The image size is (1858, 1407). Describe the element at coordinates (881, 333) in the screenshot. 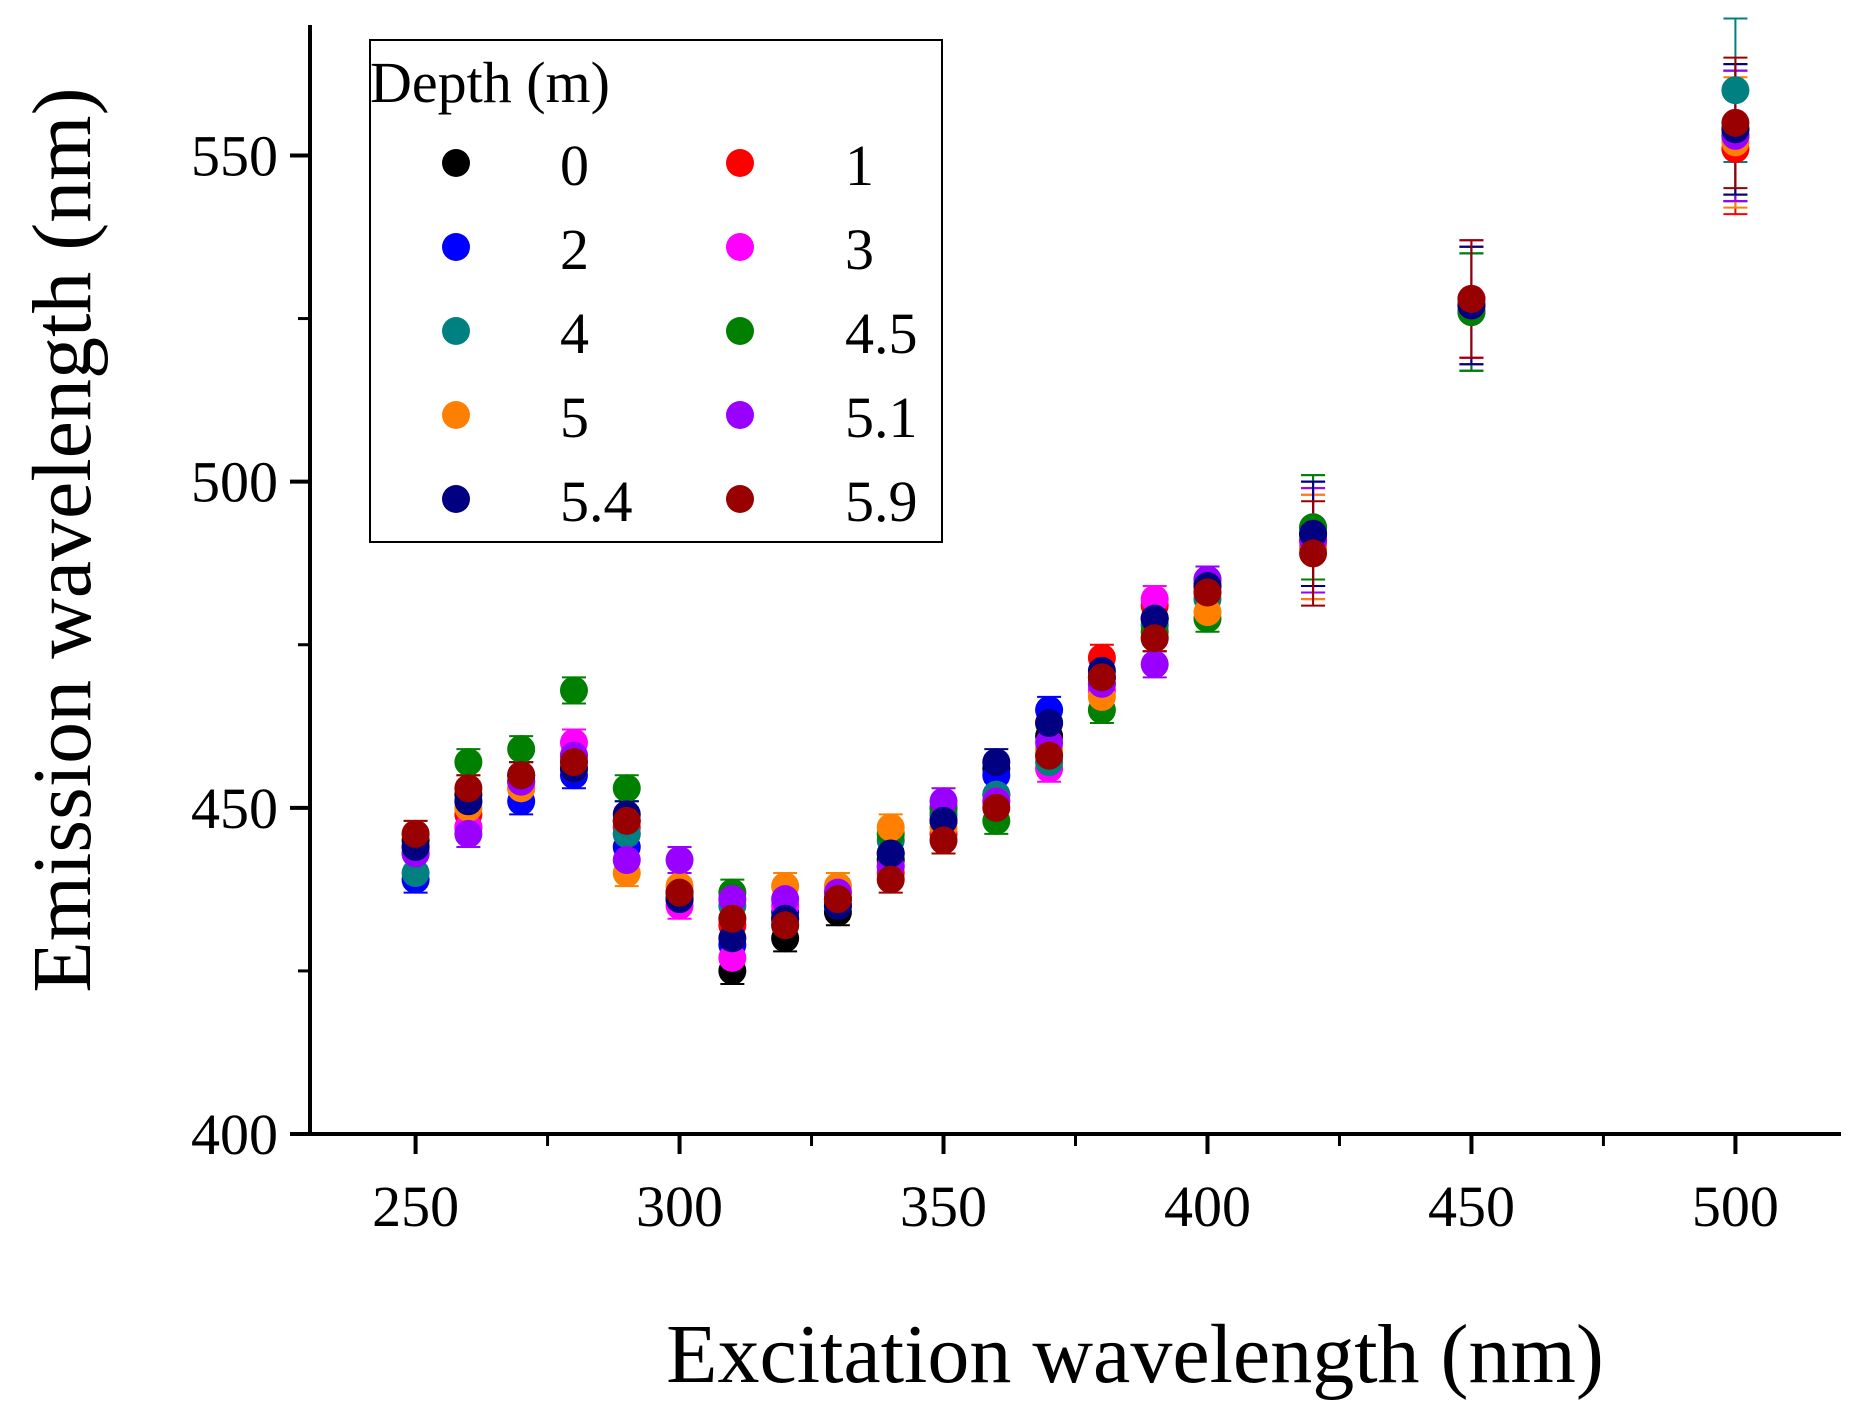

I see `legend-label: 4.5` at that location.